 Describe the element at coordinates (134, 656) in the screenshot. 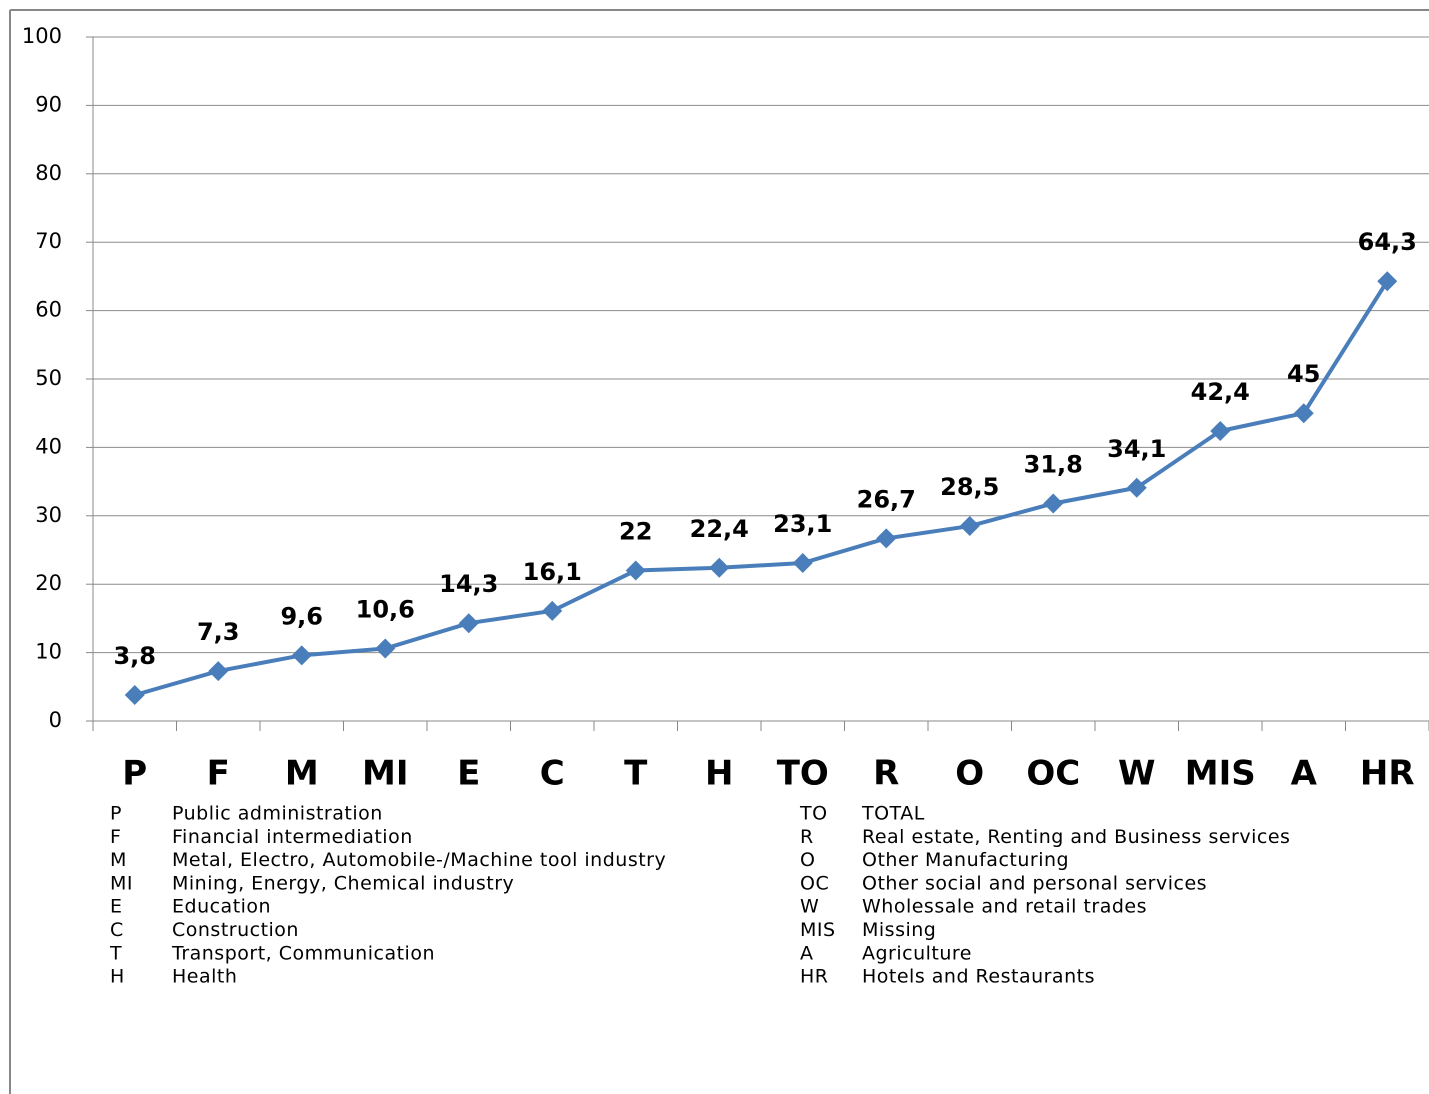

I see `data-label: 3,8` at that location.